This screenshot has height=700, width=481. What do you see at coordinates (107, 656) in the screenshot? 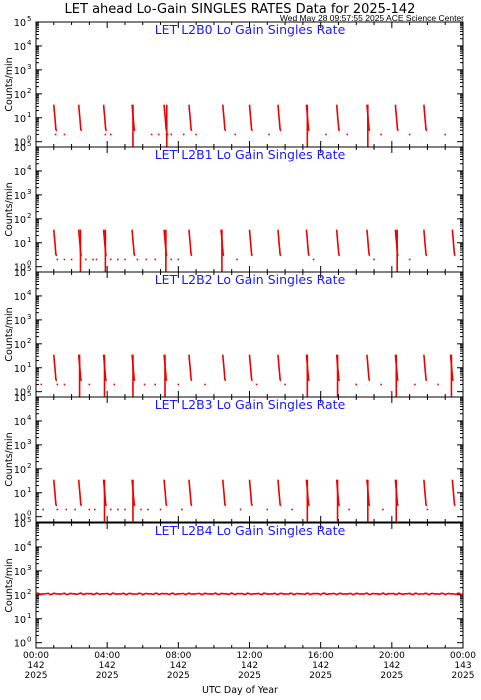
I see `x-tick-label: 04:00` at bounding box center [107, 656].